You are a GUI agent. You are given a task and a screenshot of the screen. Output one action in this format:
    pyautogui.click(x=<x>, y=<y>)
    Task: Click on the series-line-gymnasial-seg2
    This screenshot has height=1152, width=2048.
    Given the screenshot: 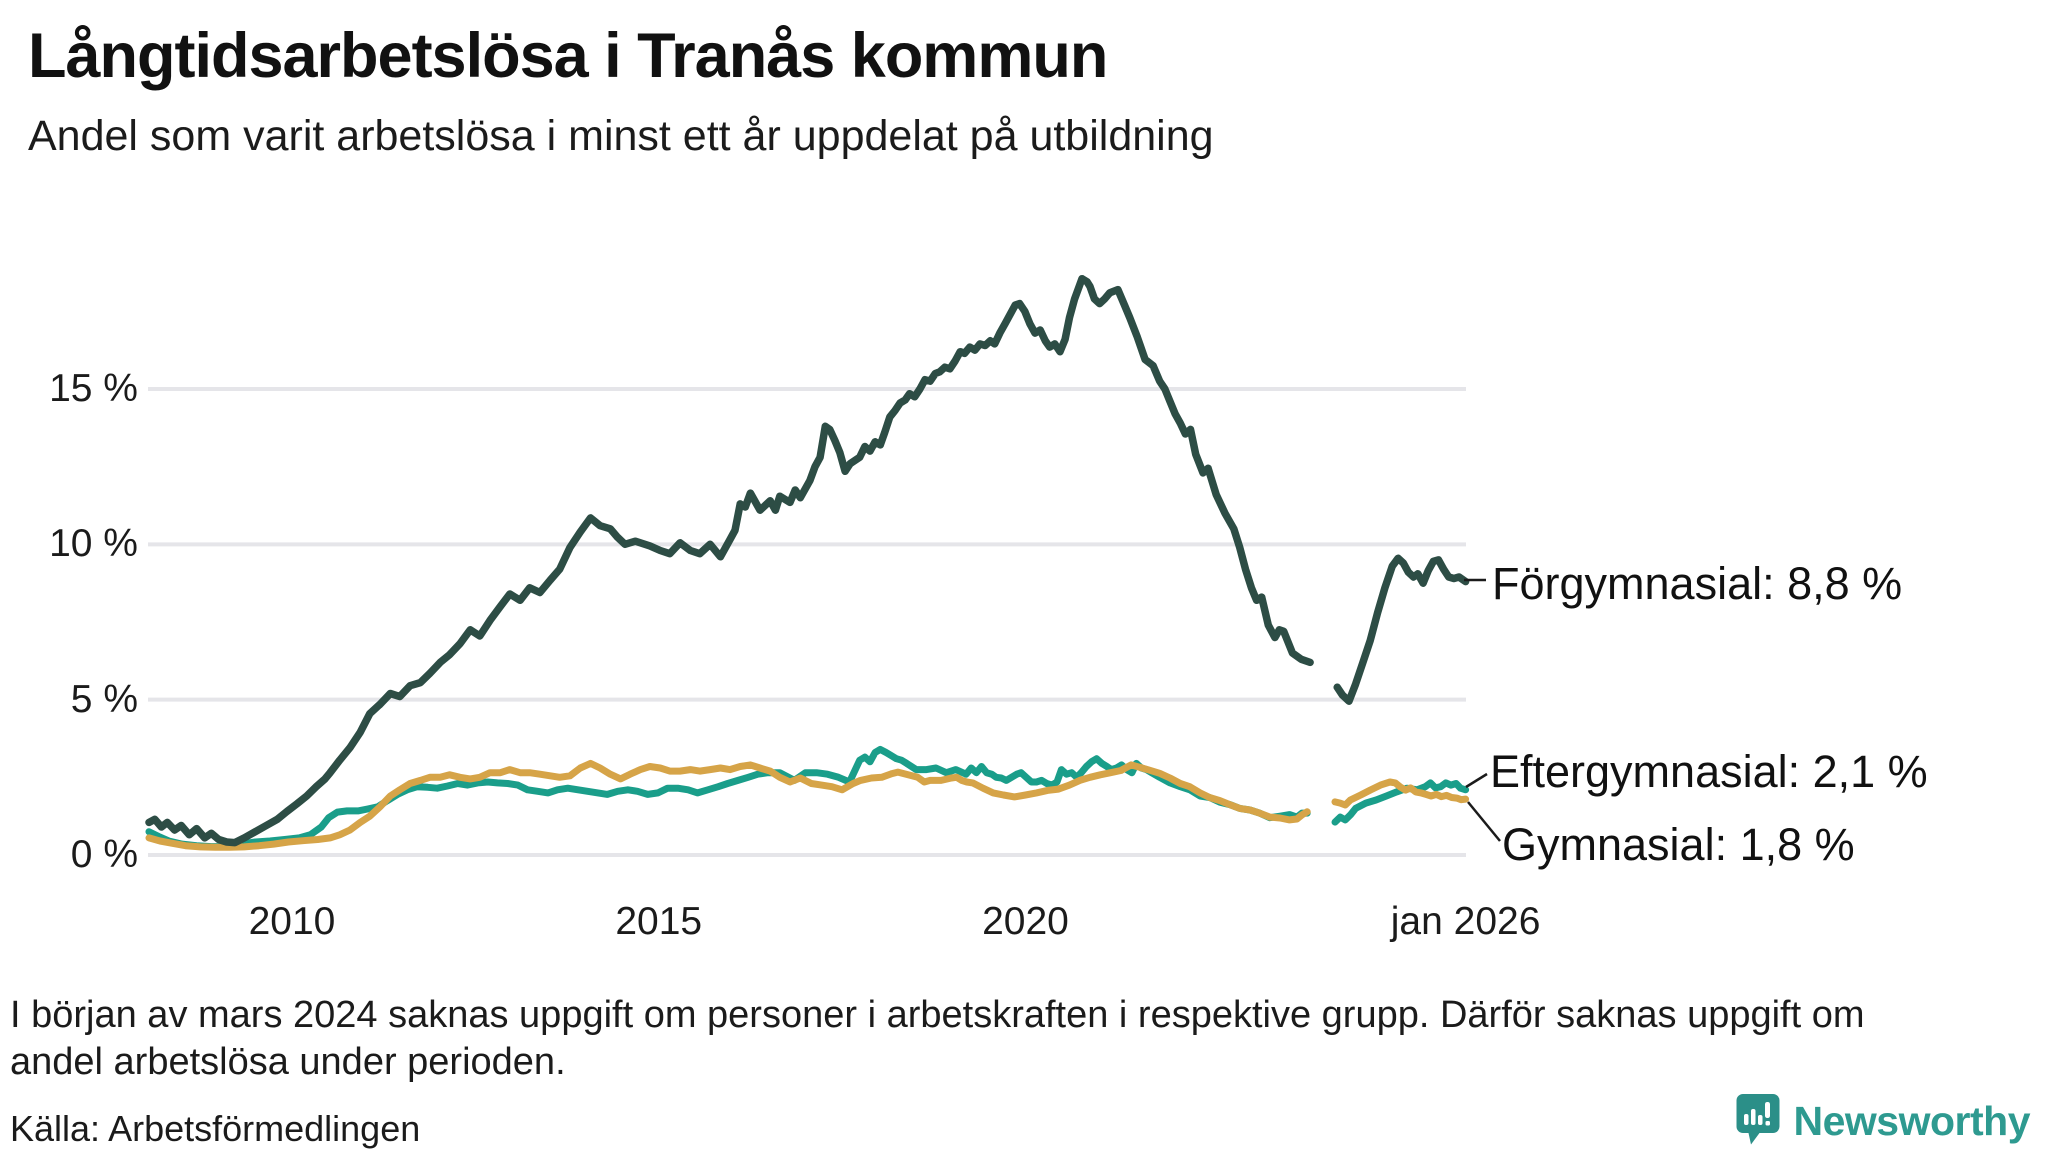 What is the action you would take?
    pyautogui.click(x=1400, y=793)
    